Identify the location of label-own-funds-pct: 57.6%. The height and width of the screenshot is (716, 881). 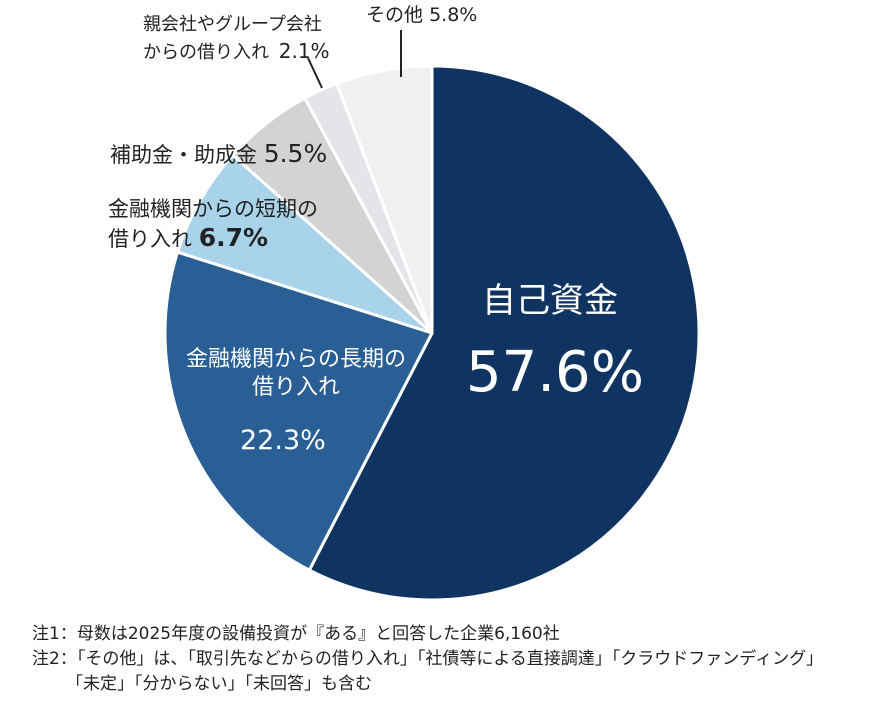
(555, 372).